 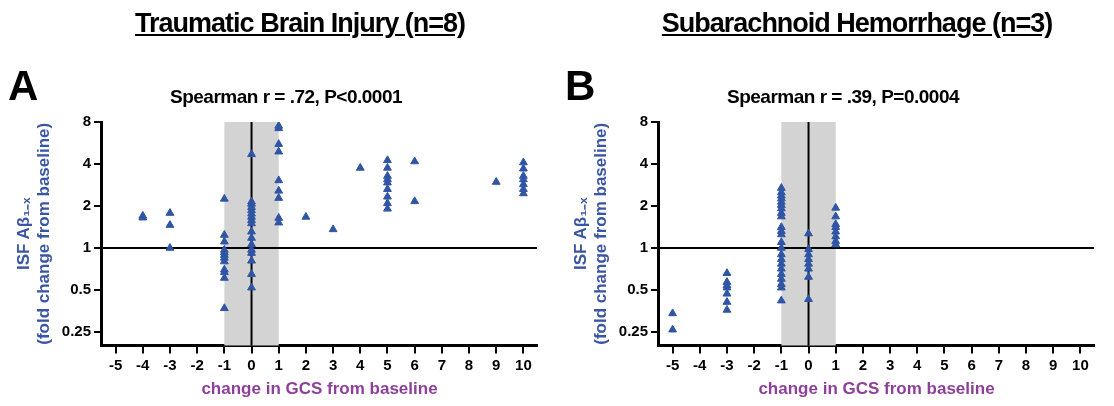 I want to click on chart-title: Traumatic Brain Injury (n=8), so click(x=300, y=23).